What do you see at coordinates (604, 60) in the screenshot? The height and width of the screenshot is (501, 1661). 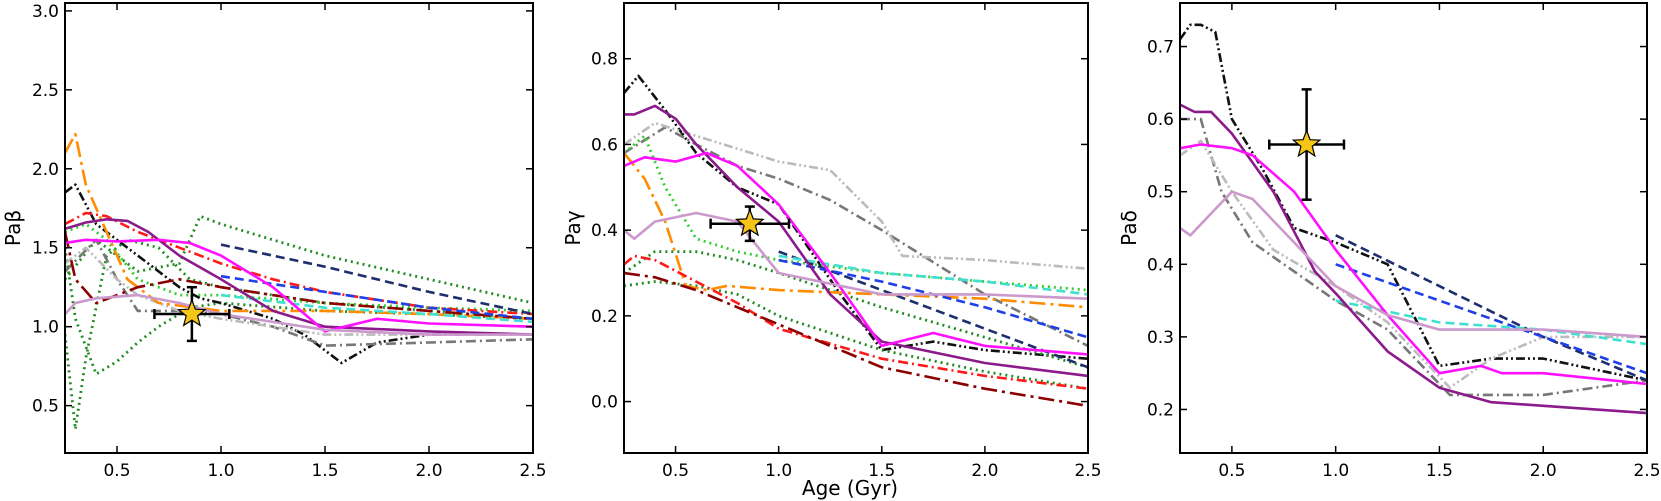 I see `y-tick-label: 0.8` at bounding box center [604, 60].